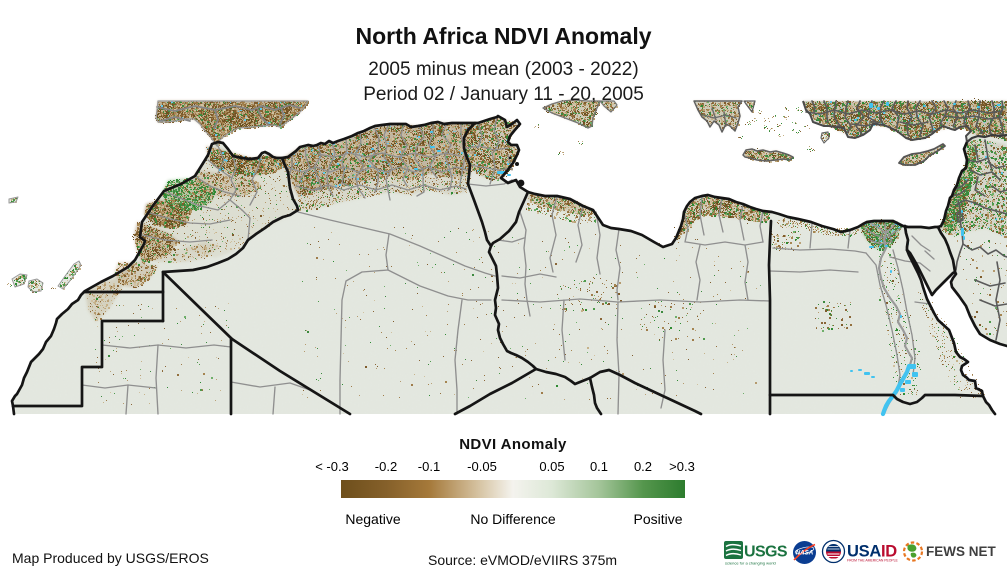 The height and width of the screenshot is (576, 1007). Describe the element at coordinates (872, 552) in the screenshot. I see `svg-text: USAID` at that location.